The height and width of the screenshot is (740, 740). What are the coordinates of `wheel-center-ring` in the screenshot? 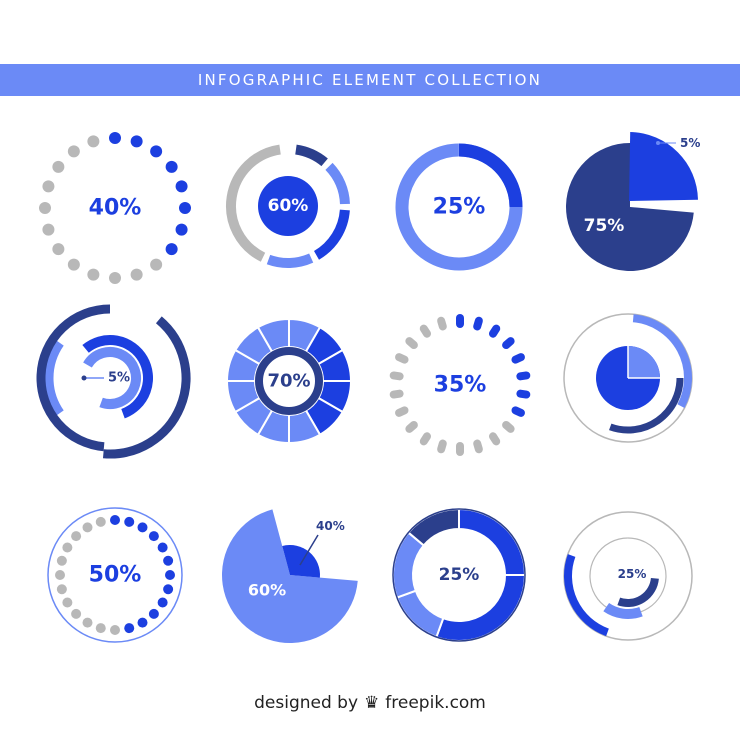 It's located at (289, 381).